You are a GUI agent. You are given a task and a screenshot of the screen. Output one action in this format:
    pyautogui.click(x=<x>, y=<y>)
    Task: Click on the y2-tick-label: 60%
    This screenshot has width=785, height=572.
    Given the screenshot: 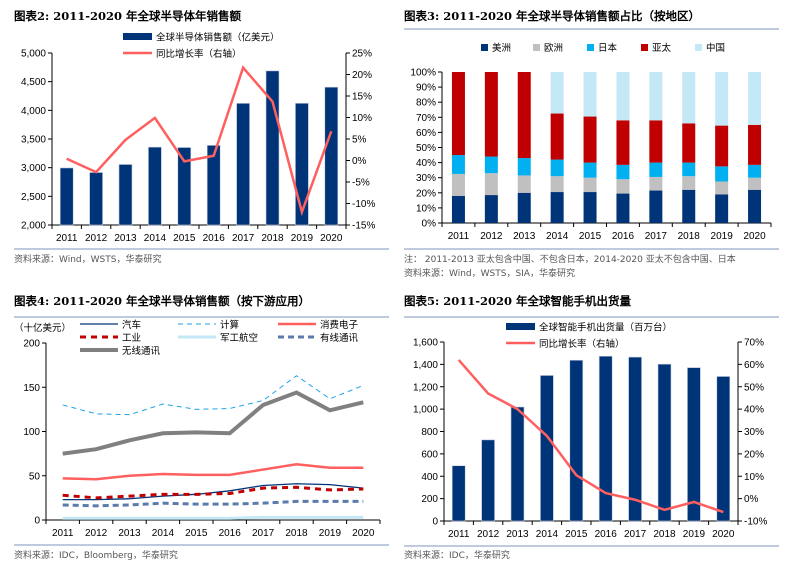 What is the action you would take?
    pyautogui.click(x=754, y=365)
    